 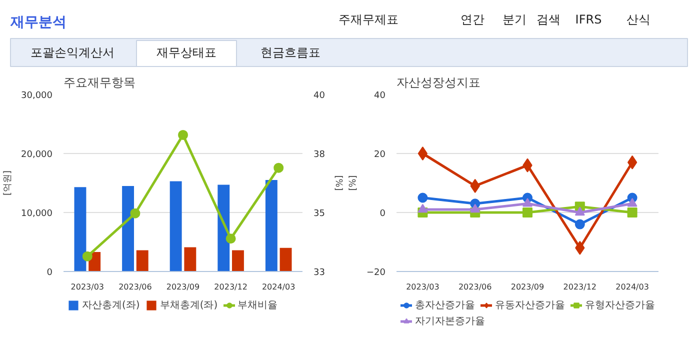 I want to click on text: 재무상태표, so click(x=186, y=53).